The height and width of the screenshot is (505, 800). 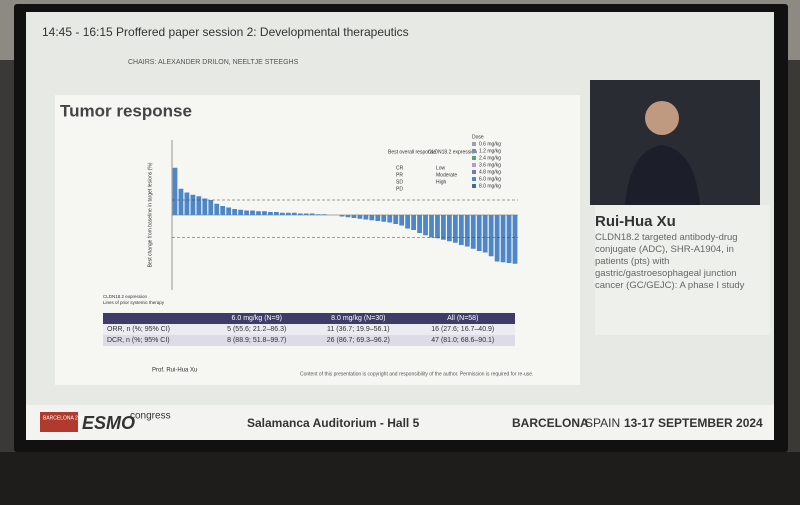 I want to click on legend-entry: 1.2 mg/kg, so click(x=490, y=151).